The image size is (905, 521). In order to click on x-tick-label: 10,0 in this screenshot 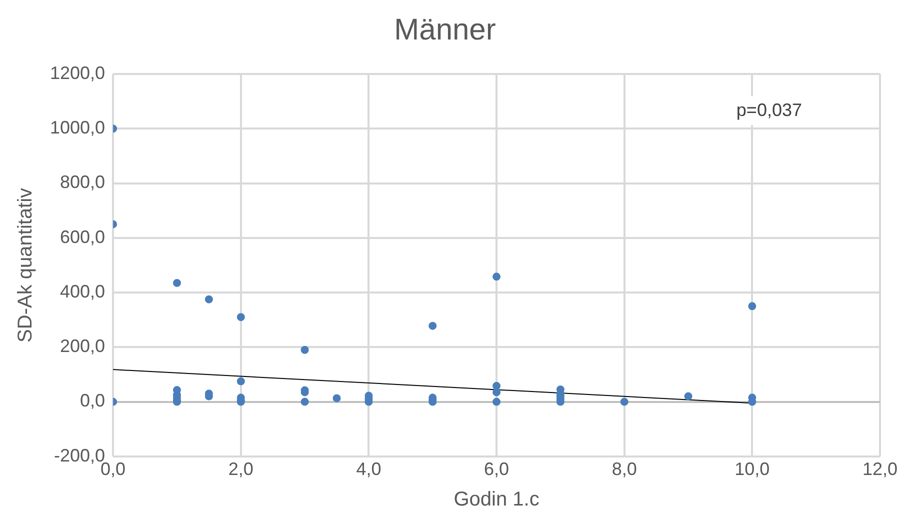, I will do `click(752, 469)`.